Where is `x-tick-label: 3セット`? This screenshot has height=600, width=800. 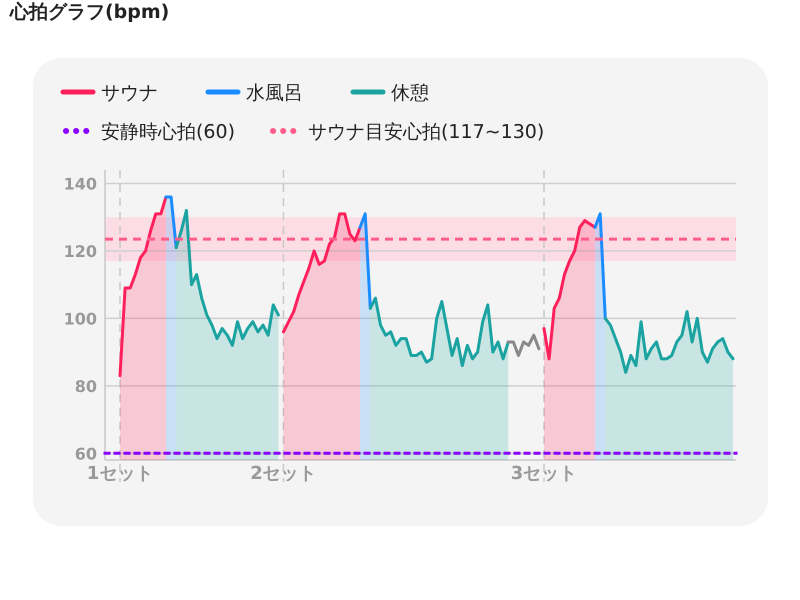 x-tick-label: 3セット is located at coordinates (544, 473).